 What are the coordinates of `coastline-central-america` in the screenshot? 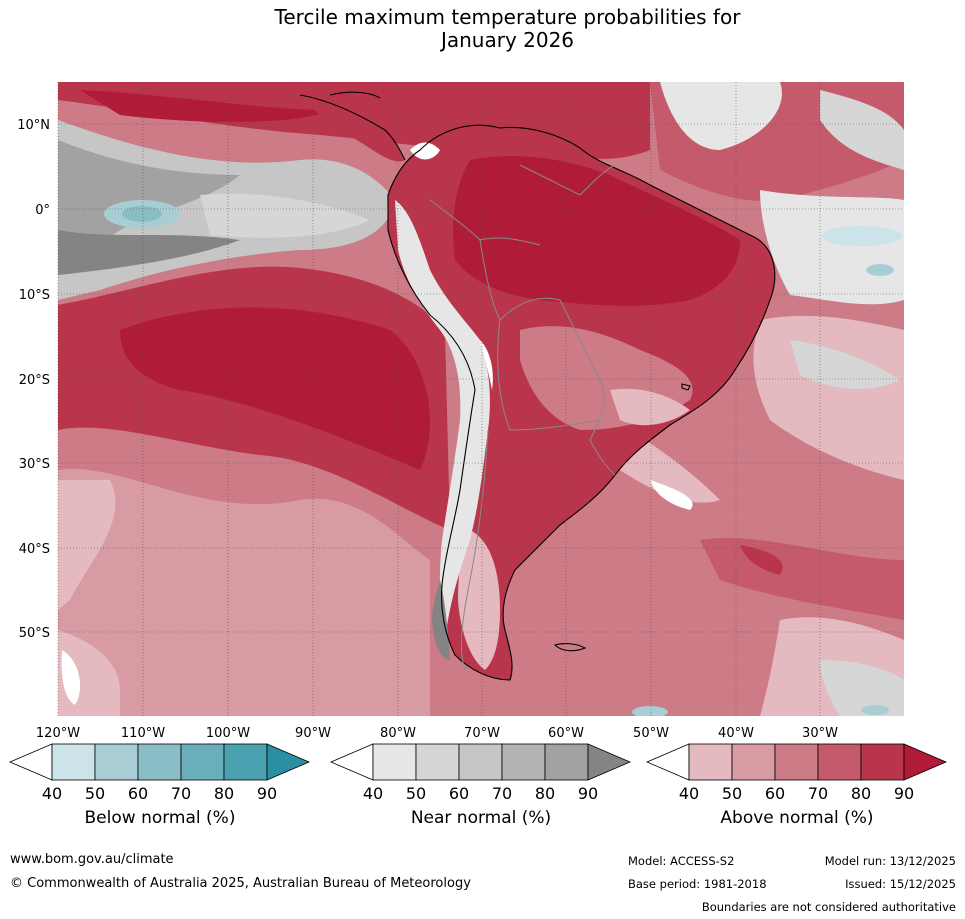 It's located at (352, 127).